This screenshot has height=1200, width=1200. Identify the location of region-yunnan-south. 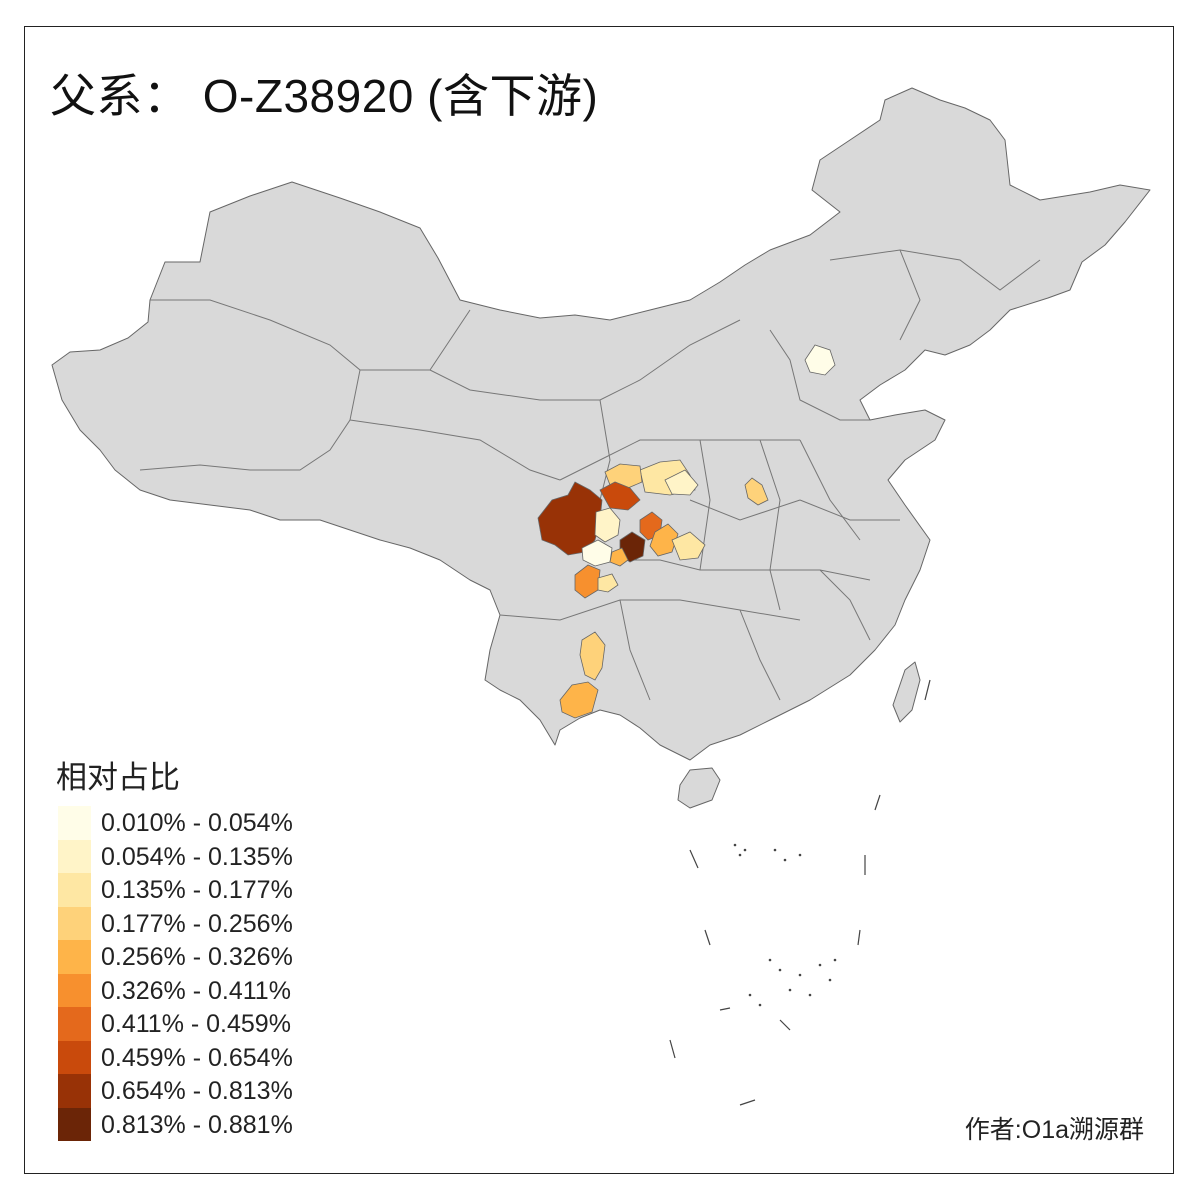
(579, 700).